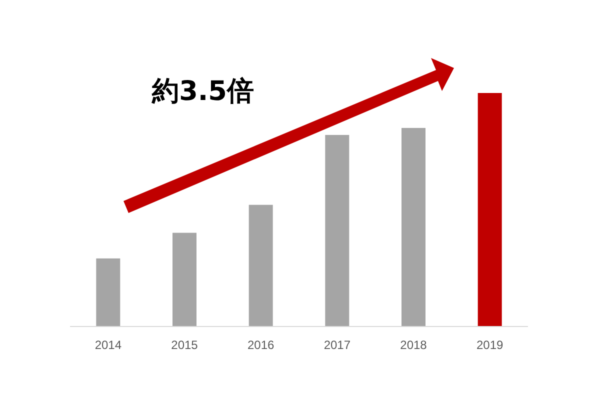  Describe the element at coordinates (414, 345) in the screenshot. I see `x-tick-label: 2018` at that location.